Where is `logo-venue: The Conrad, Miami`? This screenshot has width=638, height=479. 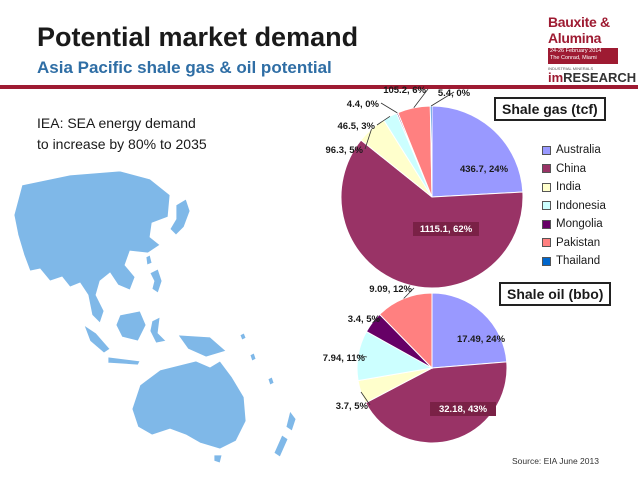
logo-venue: The Conrad, Miami is located at coordinates (573, 58).